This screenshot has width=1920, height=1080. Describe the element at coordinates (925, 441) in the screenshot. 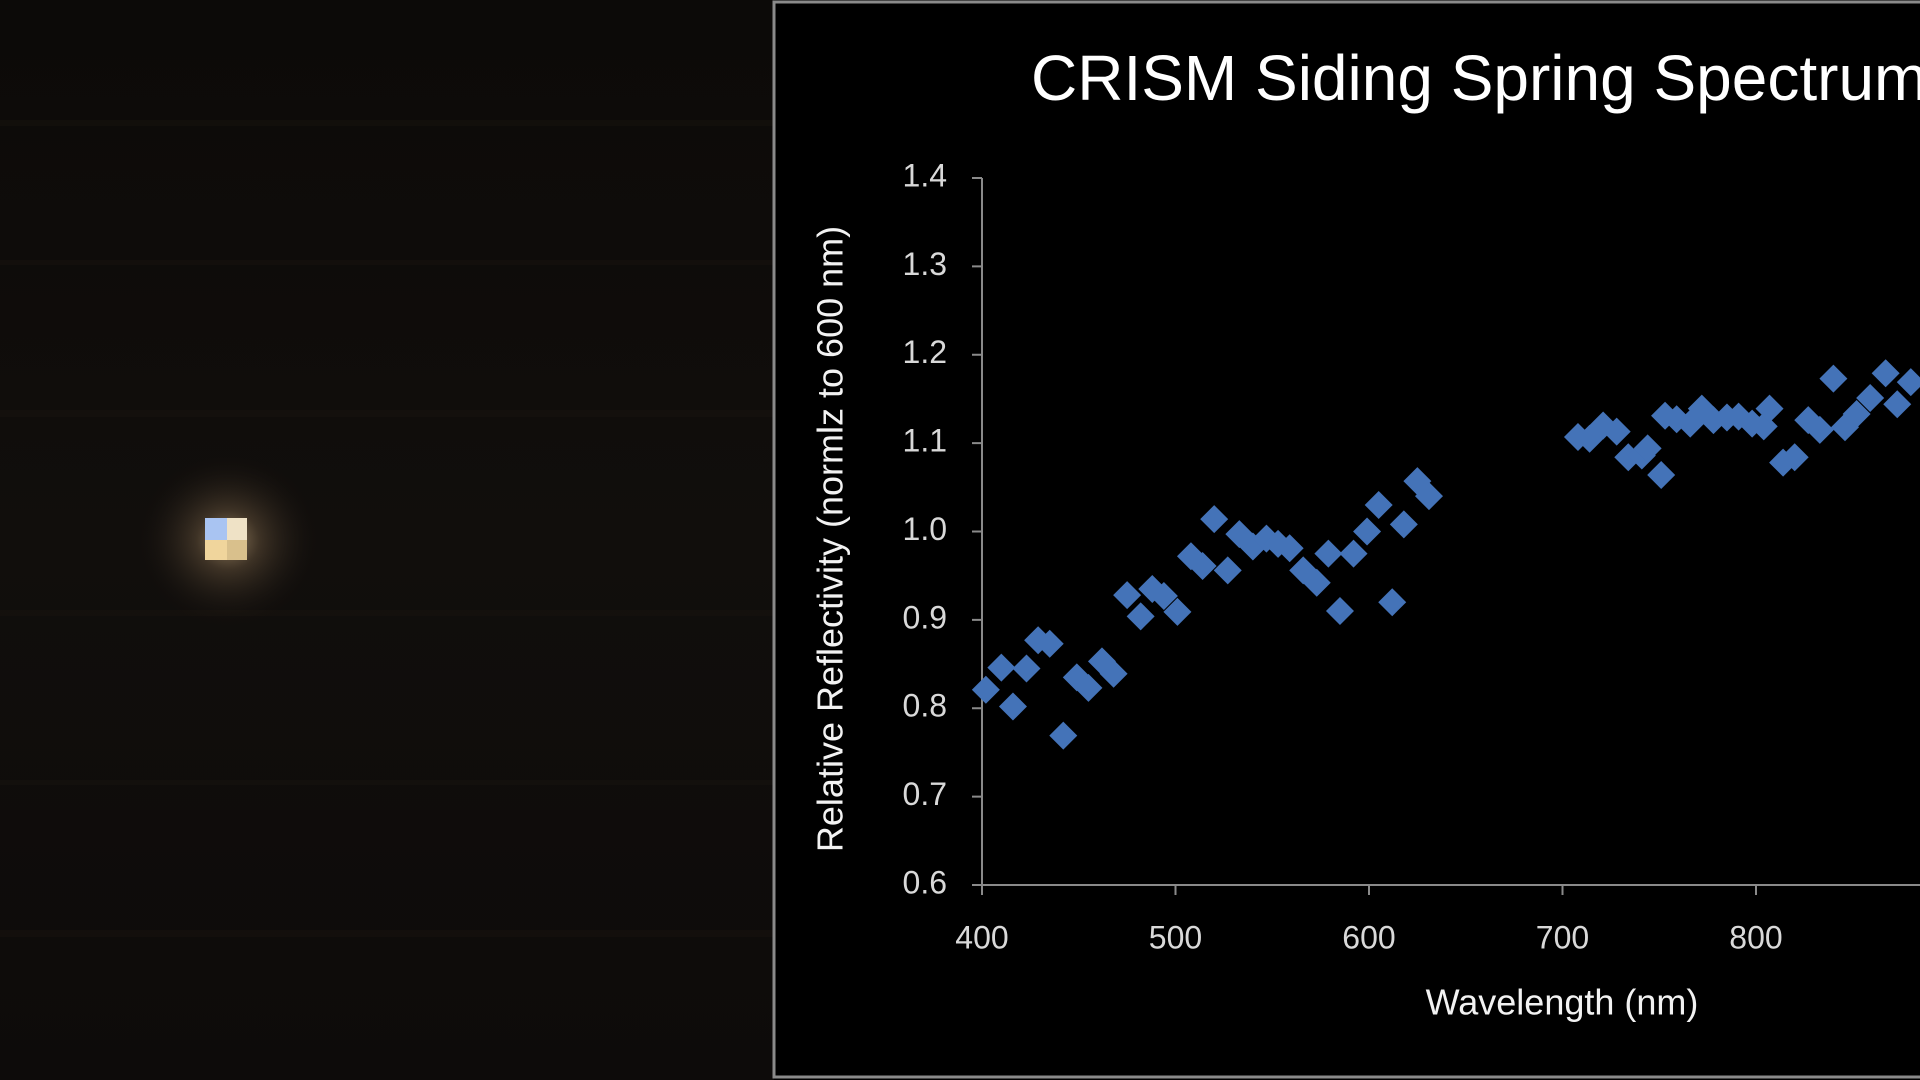

I see `y-tick-label: 1.1` at that location.